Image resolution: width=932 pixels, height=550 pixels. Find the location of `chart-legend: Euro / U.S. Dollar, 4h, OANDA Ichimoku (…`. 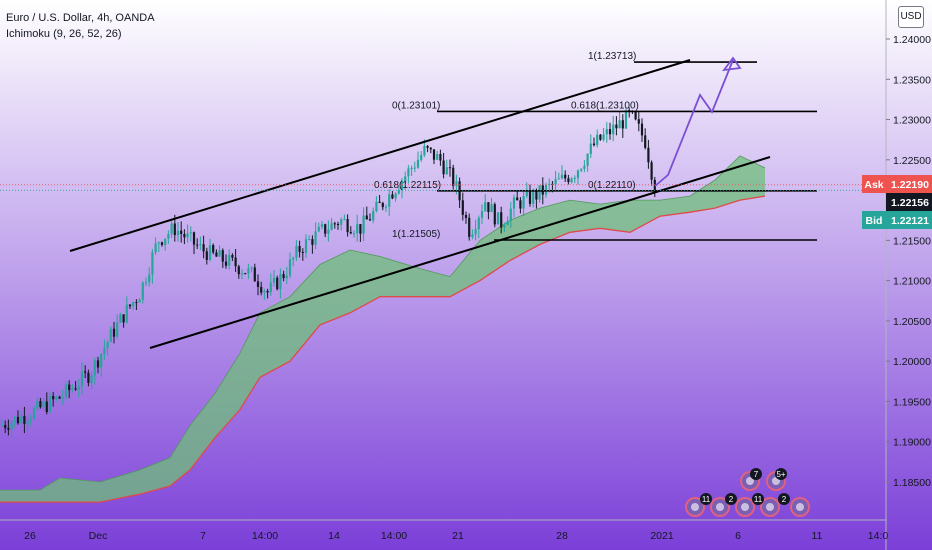

chart-legend: Euro / U.S. Dollar, 4h, OANDA Ichimoku (… is located at coordinates (80, 26).